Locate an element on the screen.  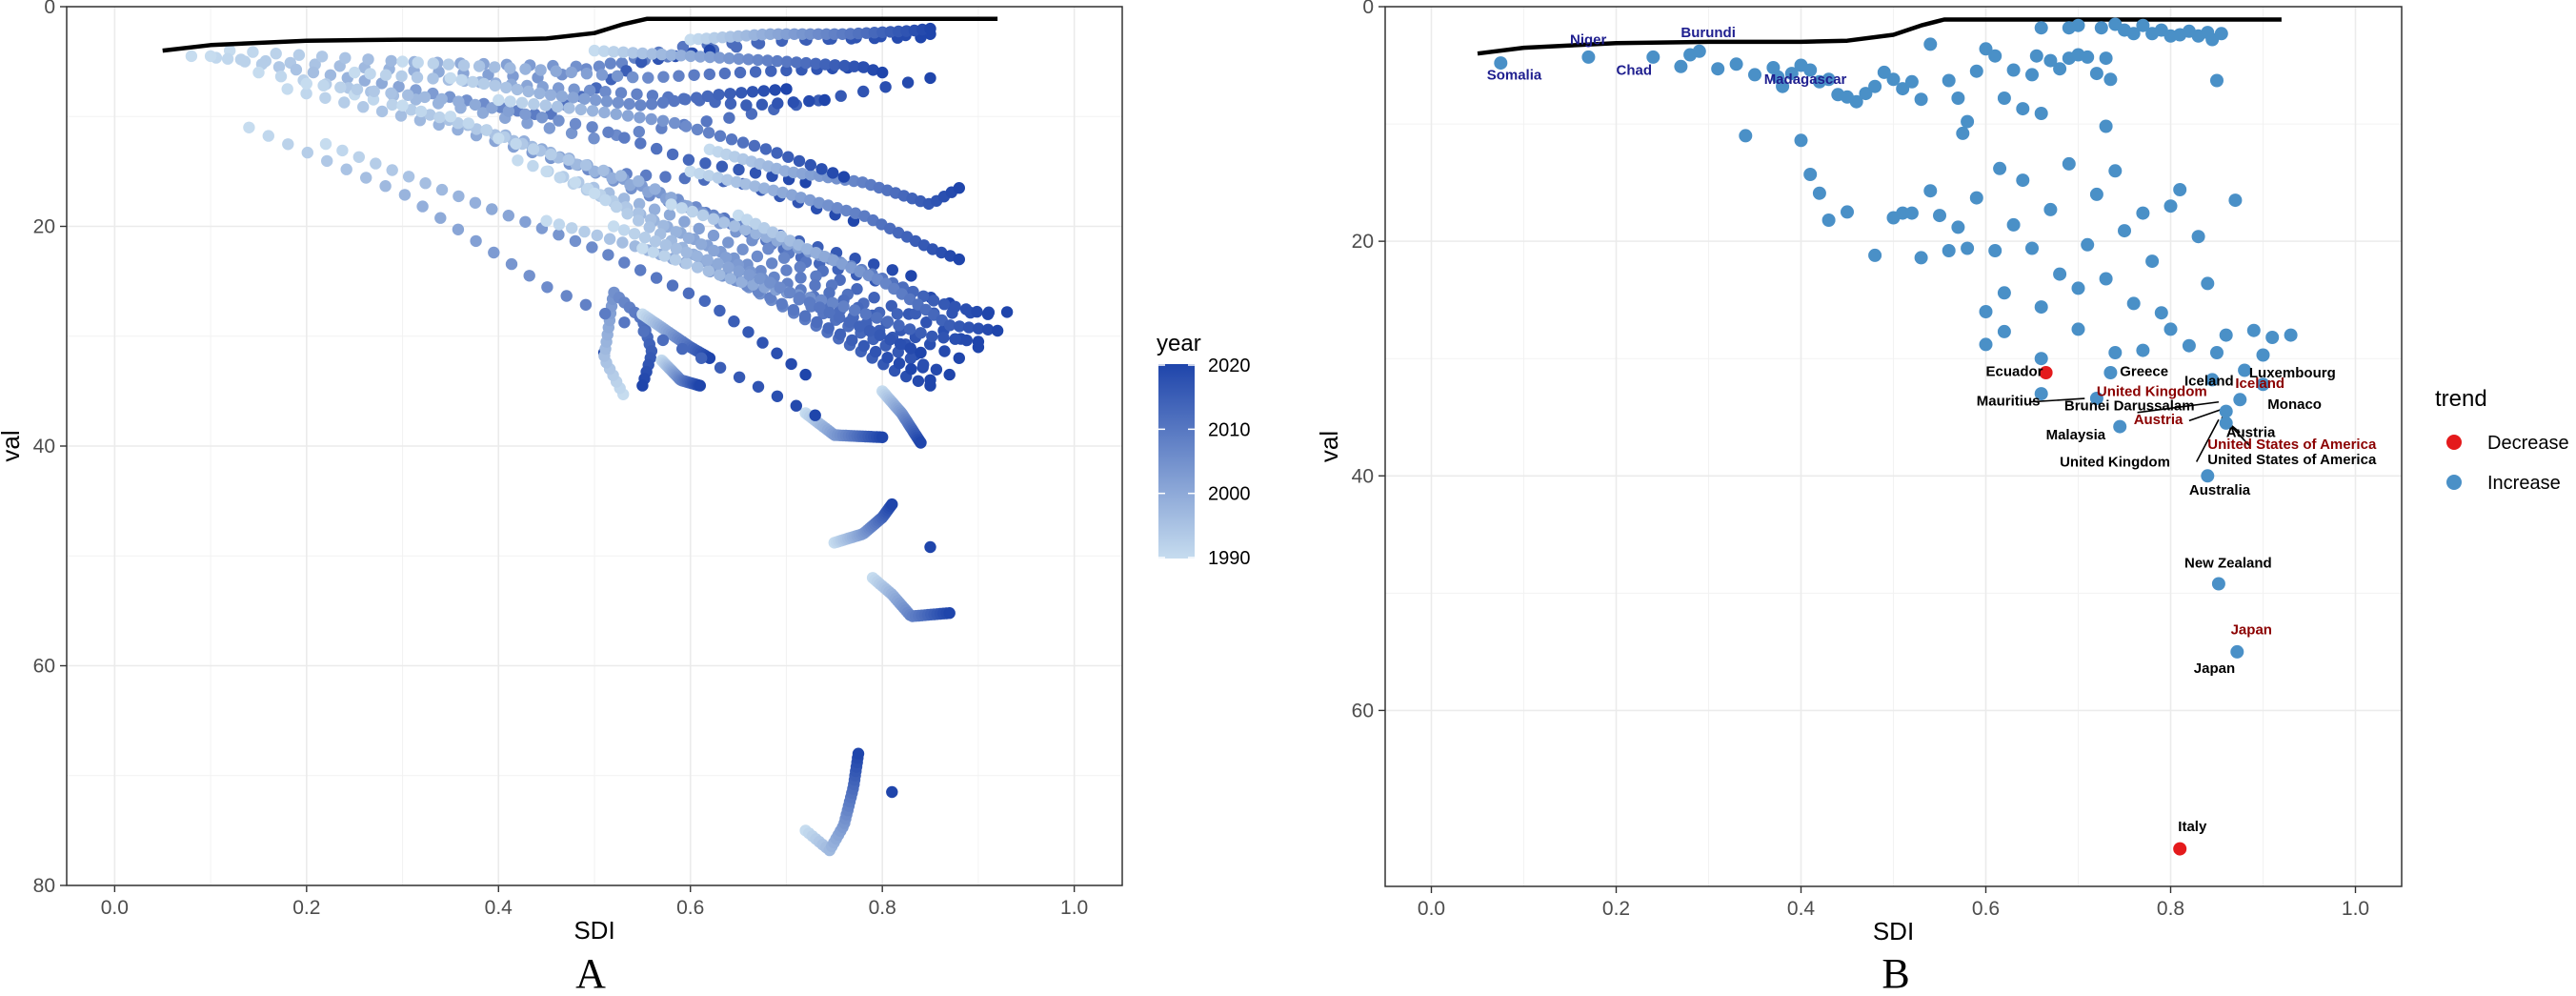
country-label: Australia is located at coordinates (2220, 490).